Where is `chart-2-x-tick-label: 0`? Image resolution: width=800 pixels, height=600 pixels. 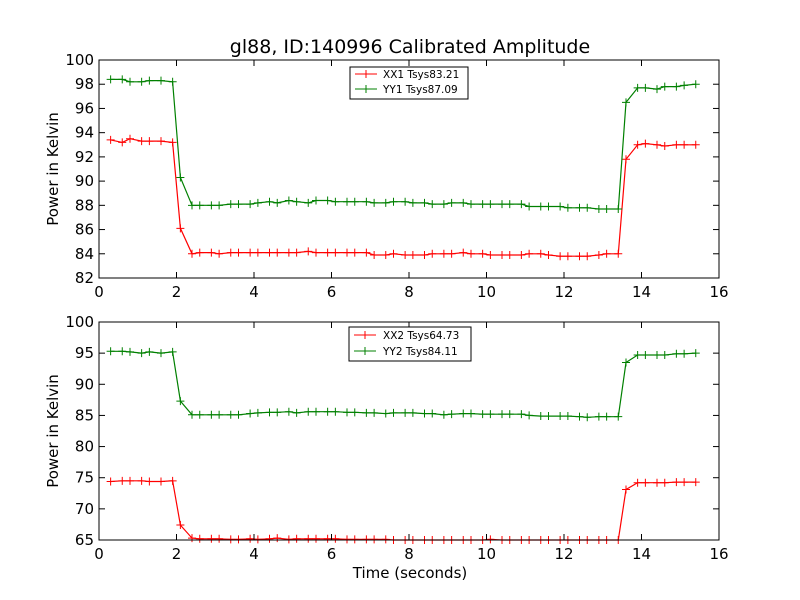 chart-2-x-tick-label: 0 is located at coordinates (99, 554).